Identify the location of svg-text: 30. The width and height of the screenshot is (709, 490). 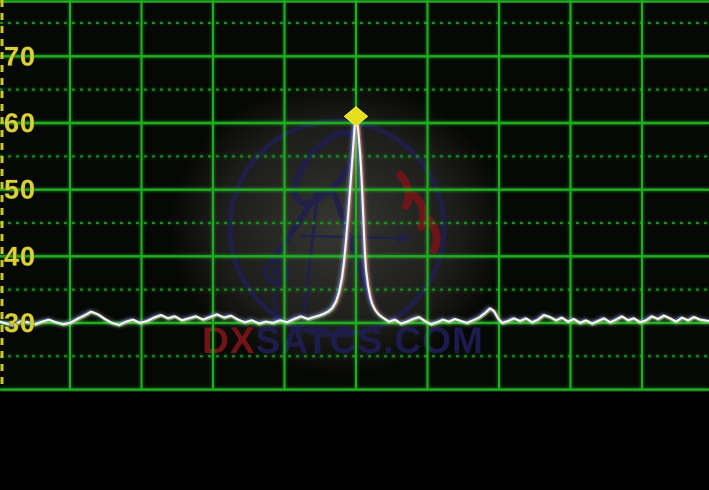
(20, 323).